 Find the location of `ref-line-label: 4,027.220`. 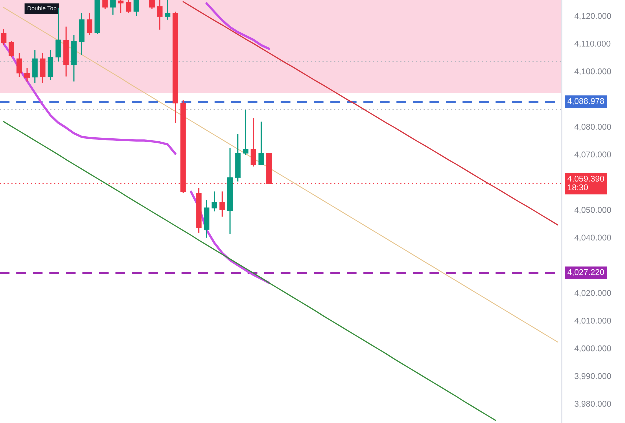

ref-line-label: 4,027.220 is located at coordinates (586, 272).